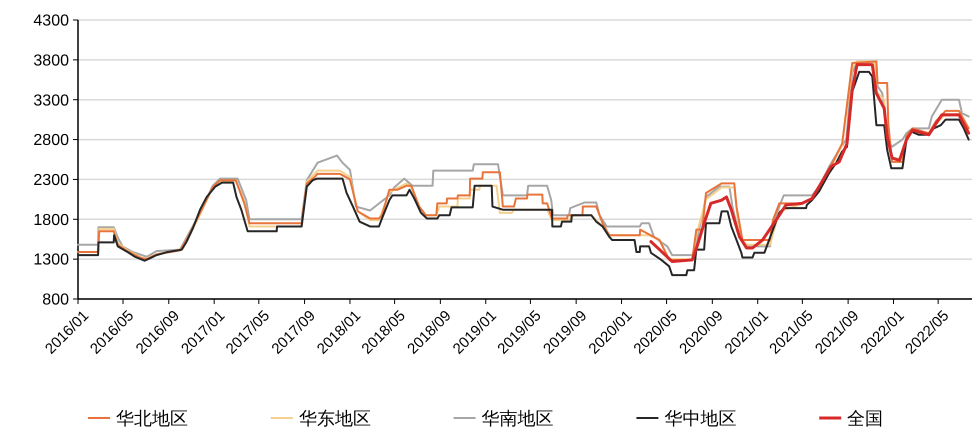  Describe the element at coordinates (700, 418) in the screenshot. I see `legend-label: 华中地区` at that location.